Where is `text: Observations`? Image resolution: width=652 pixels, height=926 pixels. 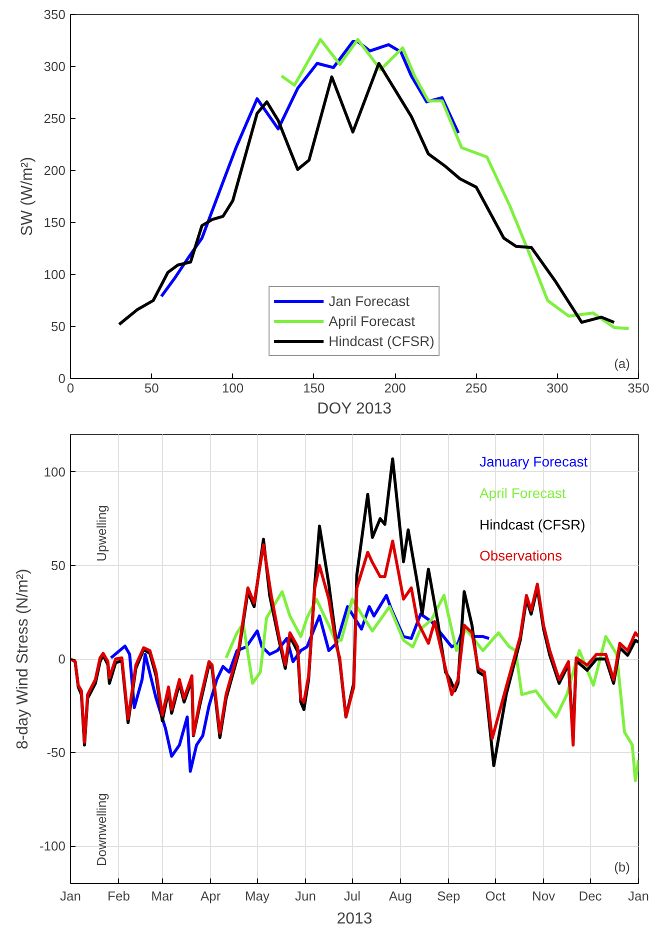
text: Observations is located at coordinates (520, 556).